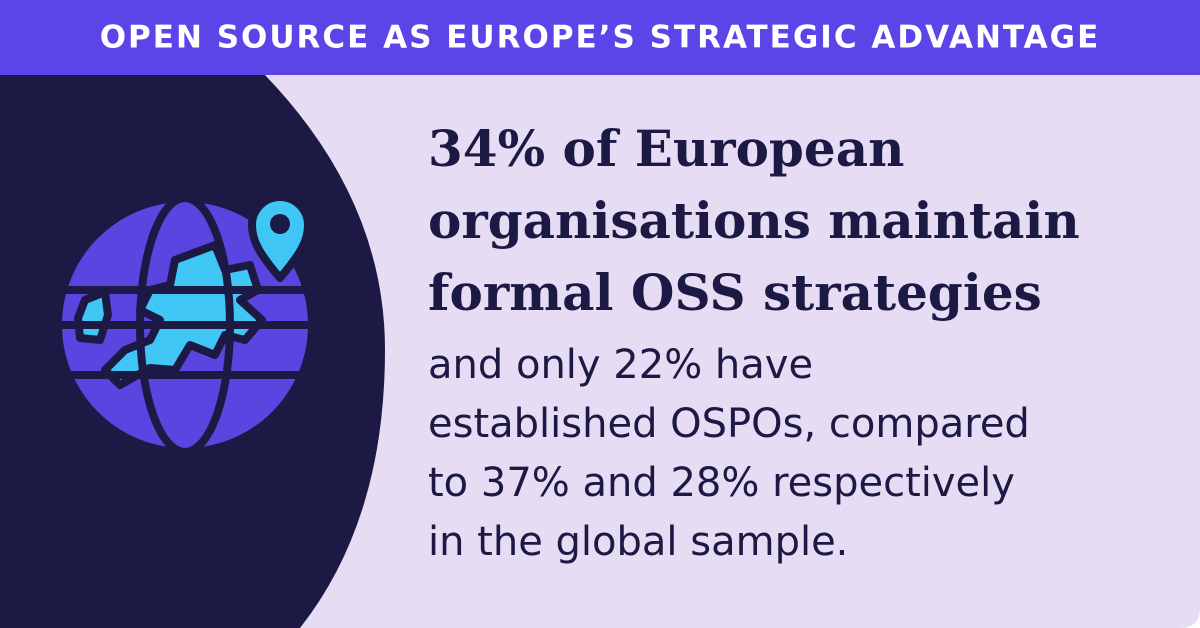 This screenshot has height=628, width=1200. I want to click on body-line: in the global sample., so click(638, 542).